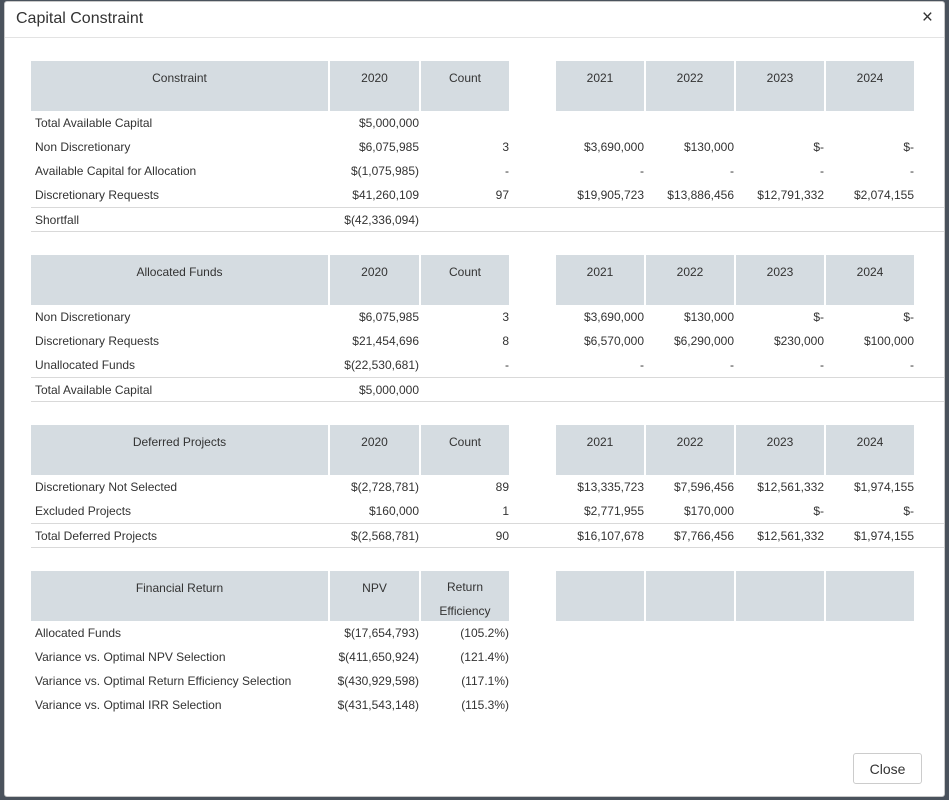  Describe the element at coordinates (78, 633) in the screenshot. I see `row-label: Allocated Funds` at that location.